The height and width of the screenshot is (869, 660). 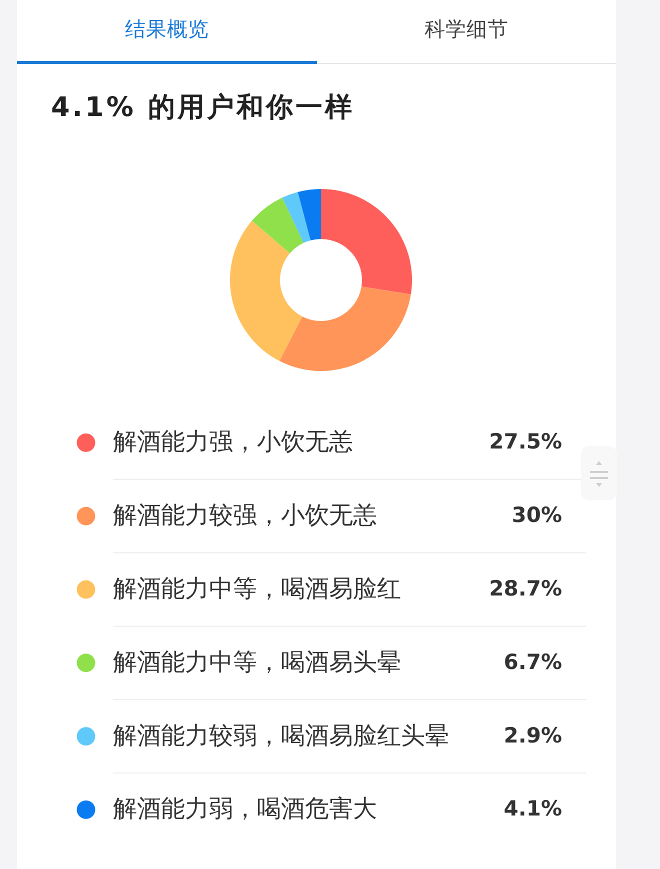 I want to click on data-label: 2.9%, so click(x=533, y=735).